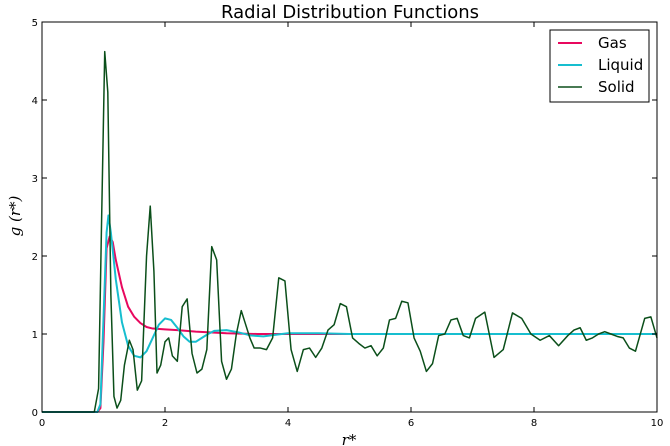  What do you see at coordinates (35, 23) in the screenshot?
I see `y-tick-label: 5` at bounding box center [35, 23].